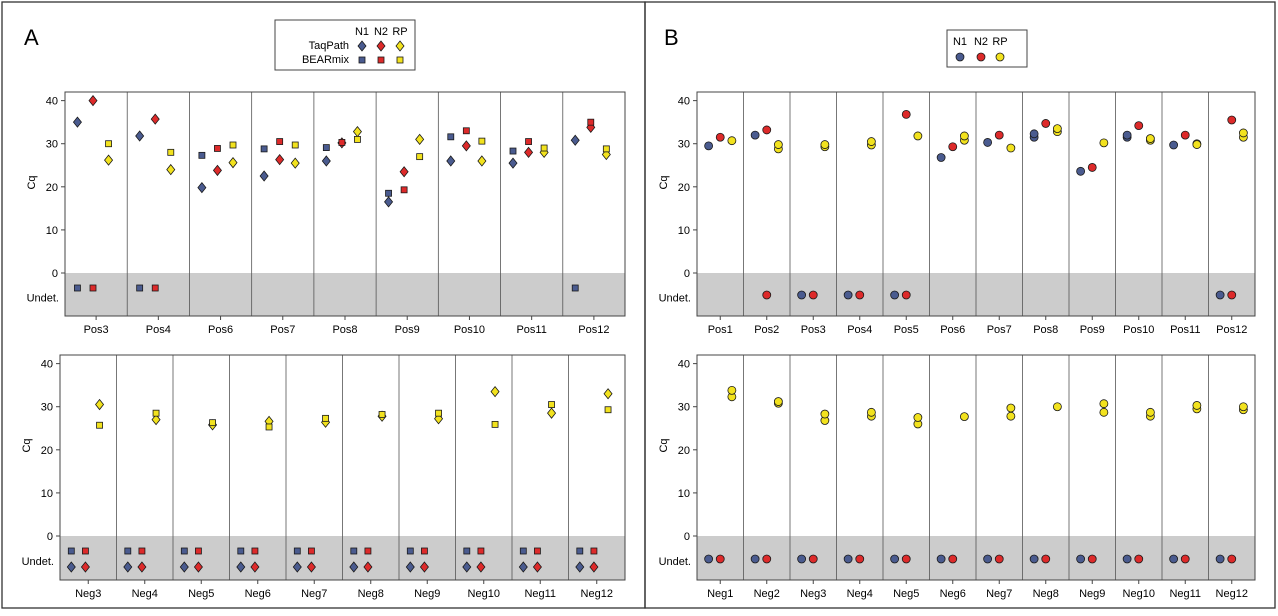  I want to click on x-tick-label: Pos6, so click(952, 330).